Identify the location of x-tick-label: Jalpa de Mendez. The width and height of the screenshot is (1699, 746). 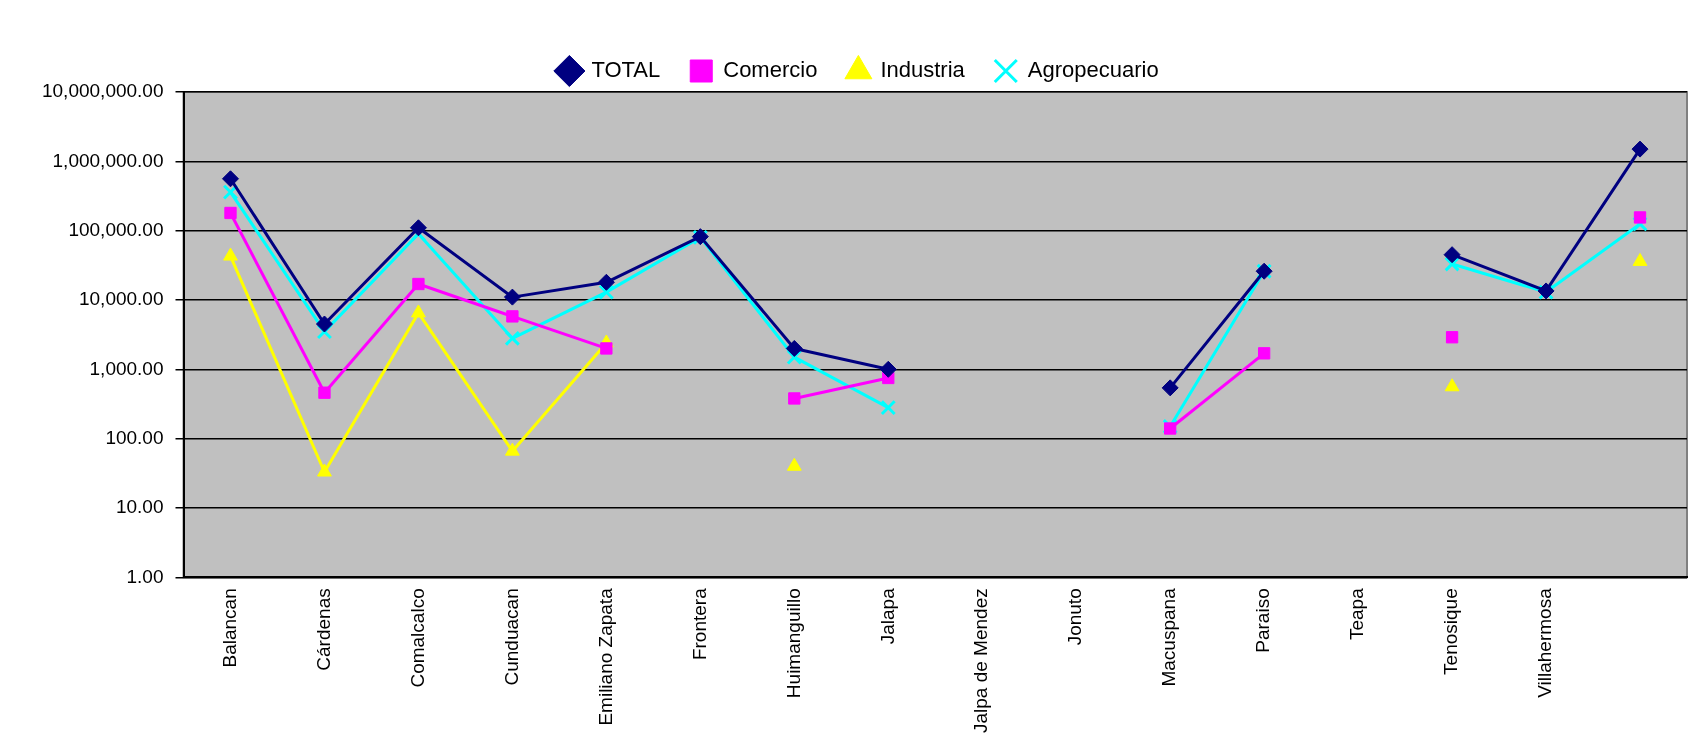
(981, 661).